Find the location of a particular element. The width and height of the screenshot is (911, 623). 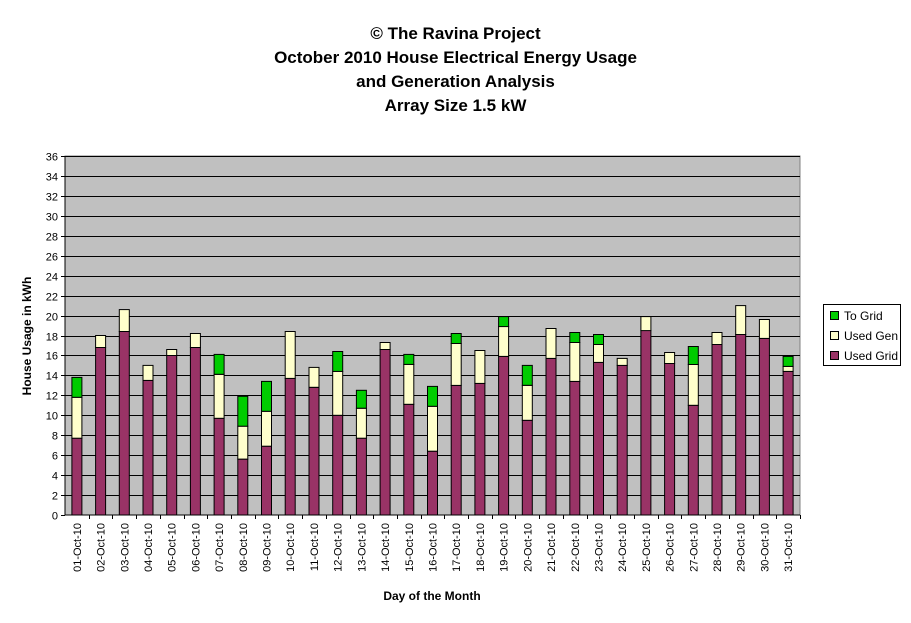

x-tick-label: 03-Oct-10 is located at coordinates (125, 547).